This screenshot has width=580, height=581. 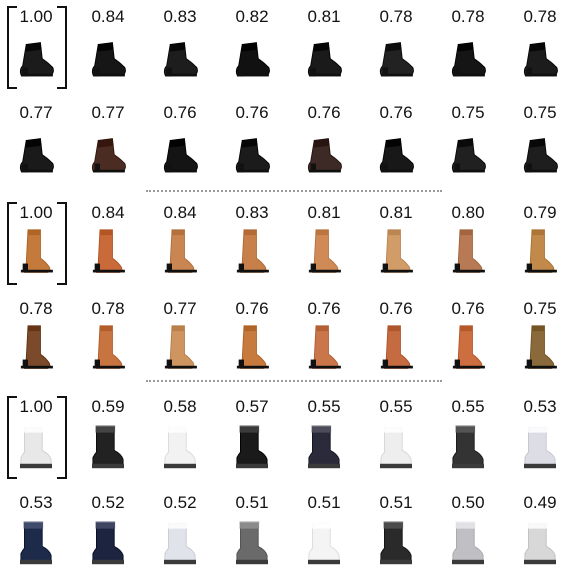 What do you see at coordinates (252, 16) in the screenshot?
I see `similarity-score: 0.82` at bounding box center [252, 16].